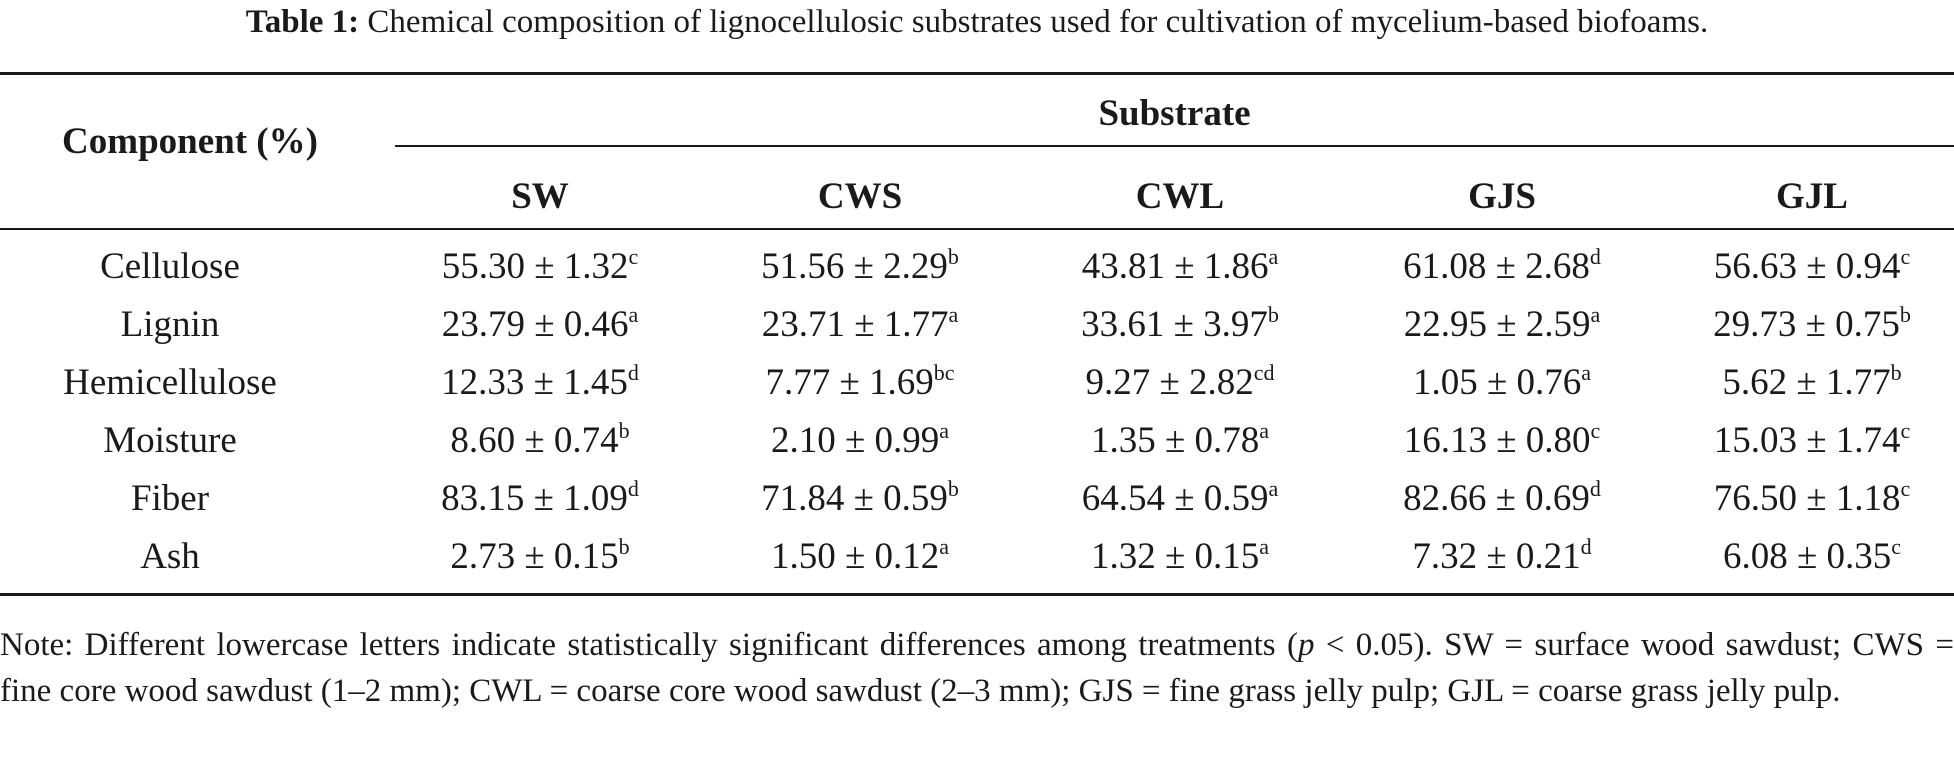 The width and height of the screenshot is (1954, 769). I want to click on table-cell: 2.10 ± 0.99a, so click(860, 440).